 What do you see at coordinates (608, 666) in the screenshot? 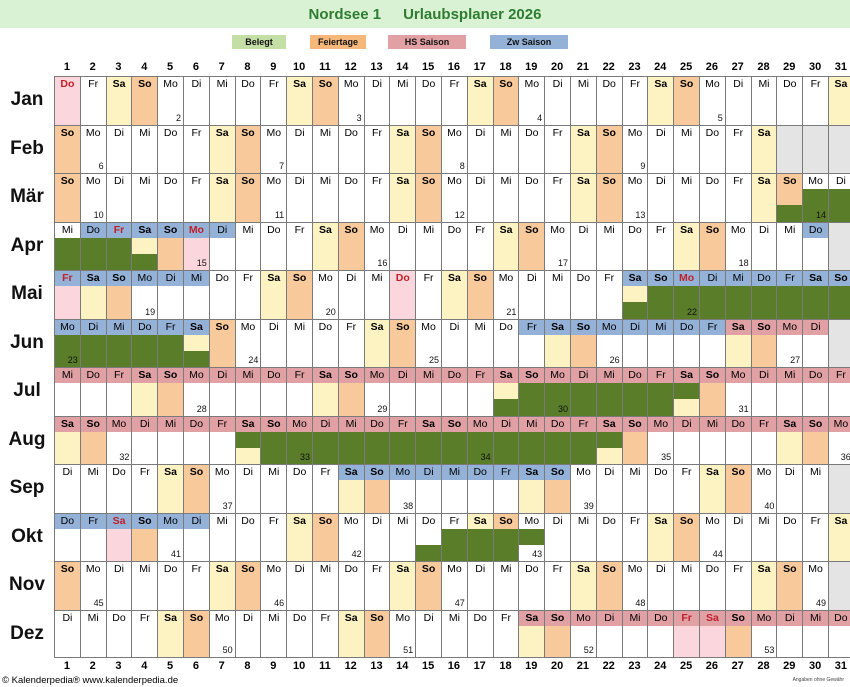
I see `footer-day-number: 22` at bounding box center [608, 666].